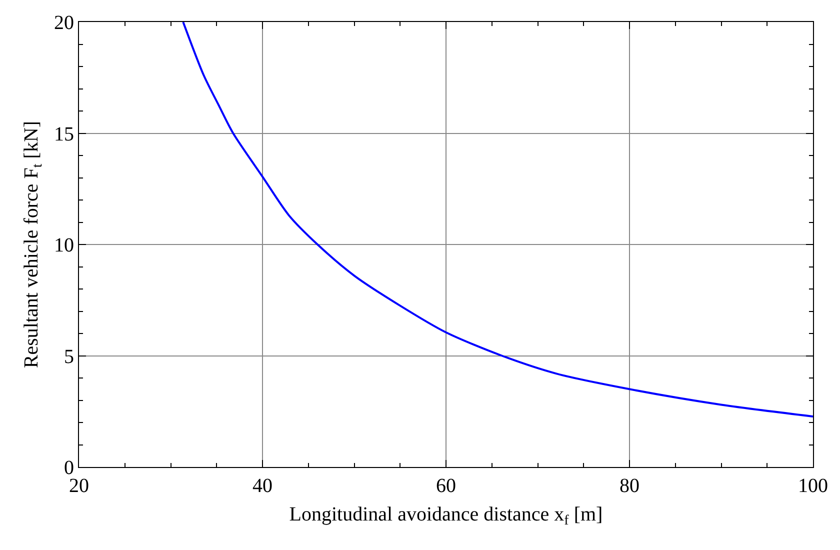 The width and height of the screenshot is (840, 550). Describe the element at coordinates (64, 245) in the screenshot. I see `y-tick-label: 10` at that location.